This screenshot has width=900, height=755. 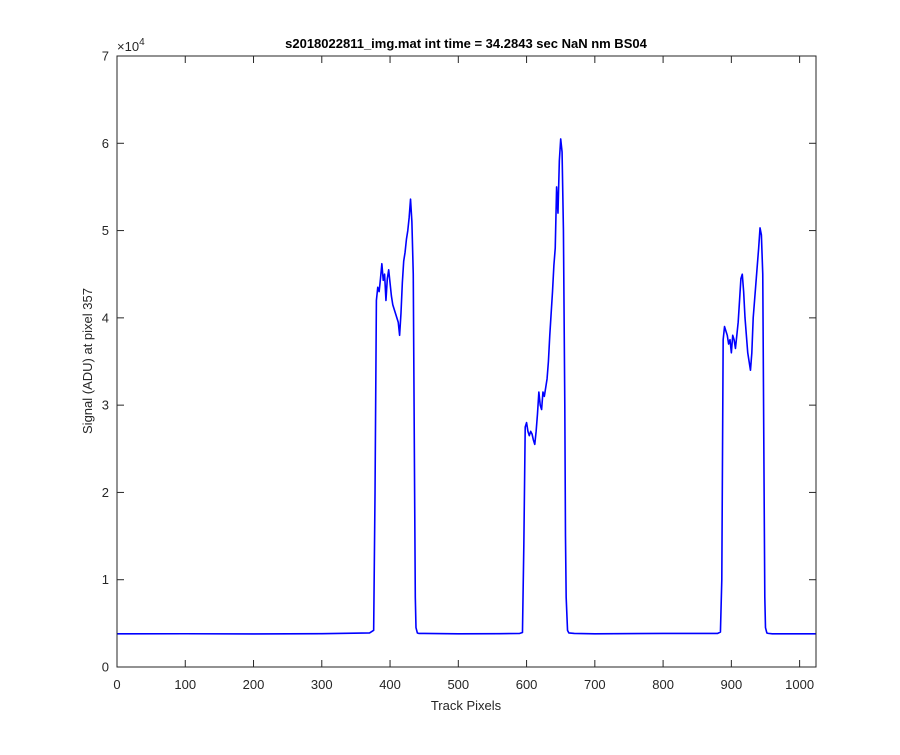 What do you see at coordinates (527, 684) in the screenshot?
I see `x-tick-label: 600` at bounding box center [527, 684].